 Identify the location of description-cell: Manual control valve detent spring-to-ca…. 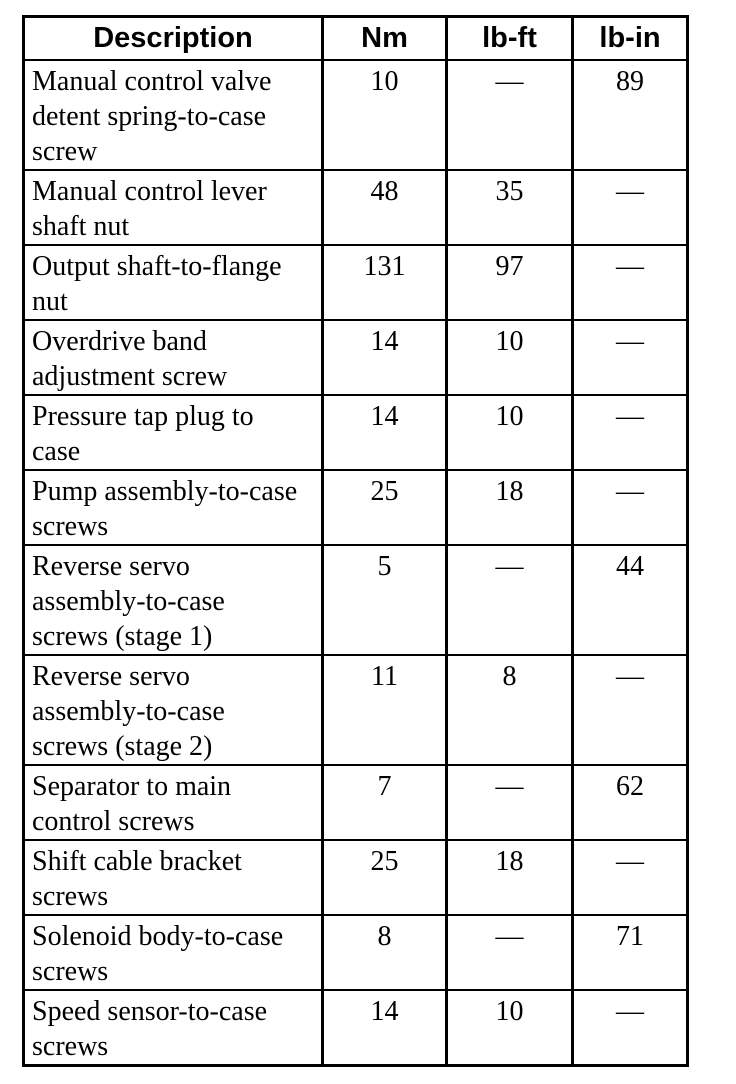
(173, 114).